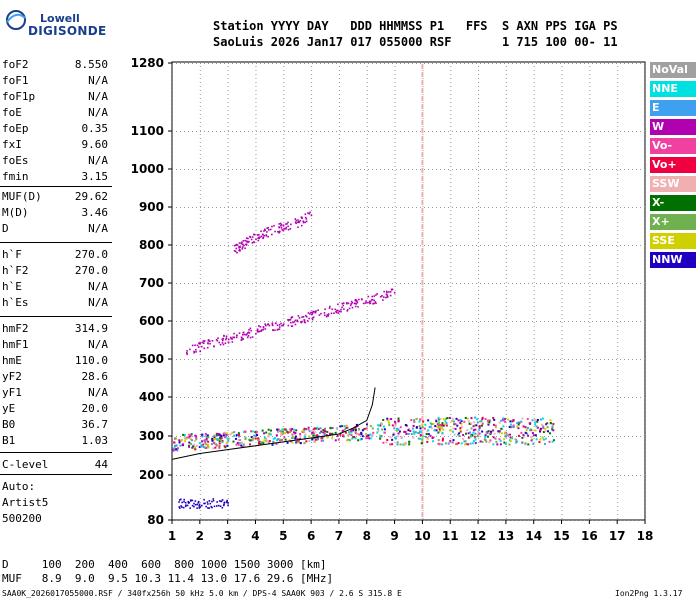 The height and width of the screenshot is (600, 700). I want to click on legend-item-sse: SSE, so click(673, 241).